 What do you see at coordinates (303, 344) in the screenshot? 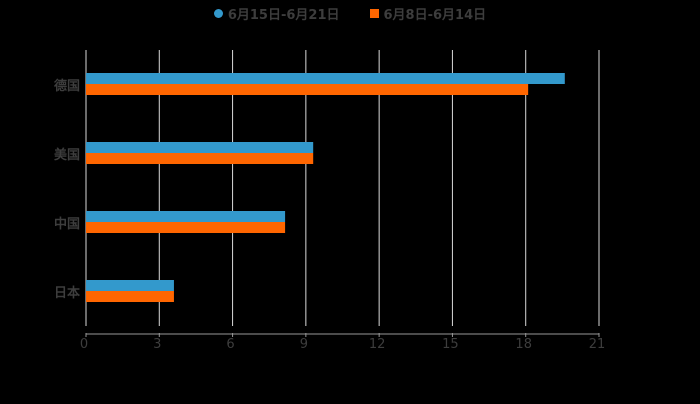
I see `x-tick-label: 9` at bounding box center [303, 344].